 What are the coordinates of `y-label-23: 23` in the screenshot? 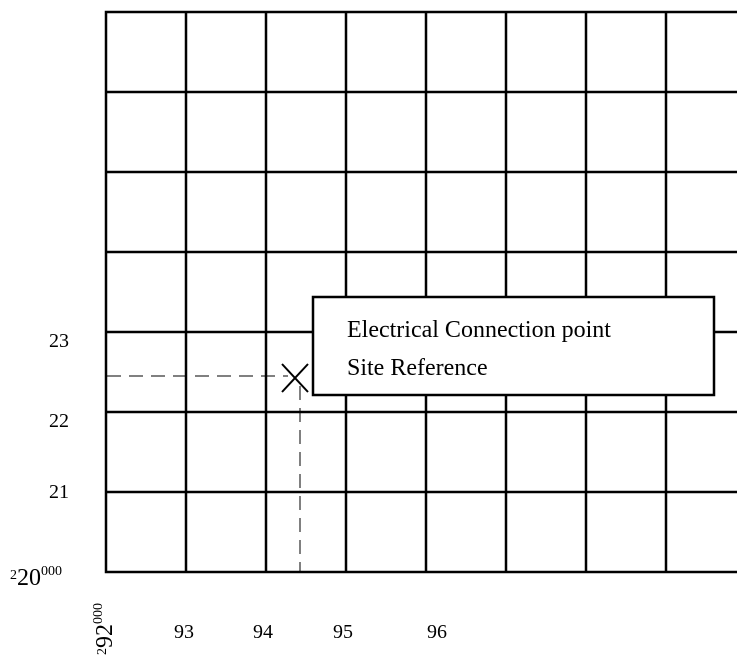 It's located at (59, 341).